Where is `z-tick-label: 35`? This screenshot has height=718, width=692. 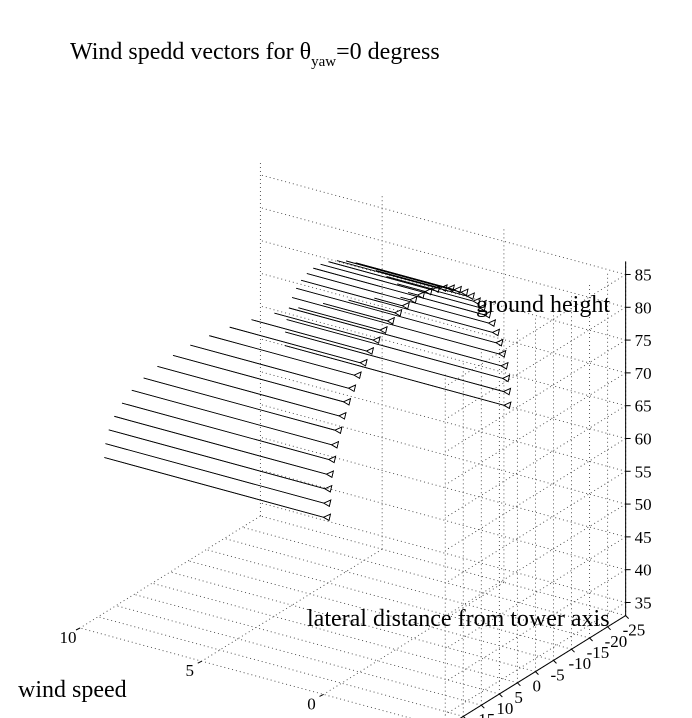
z-tick-label: 35 is located at coordinates (643, 603).